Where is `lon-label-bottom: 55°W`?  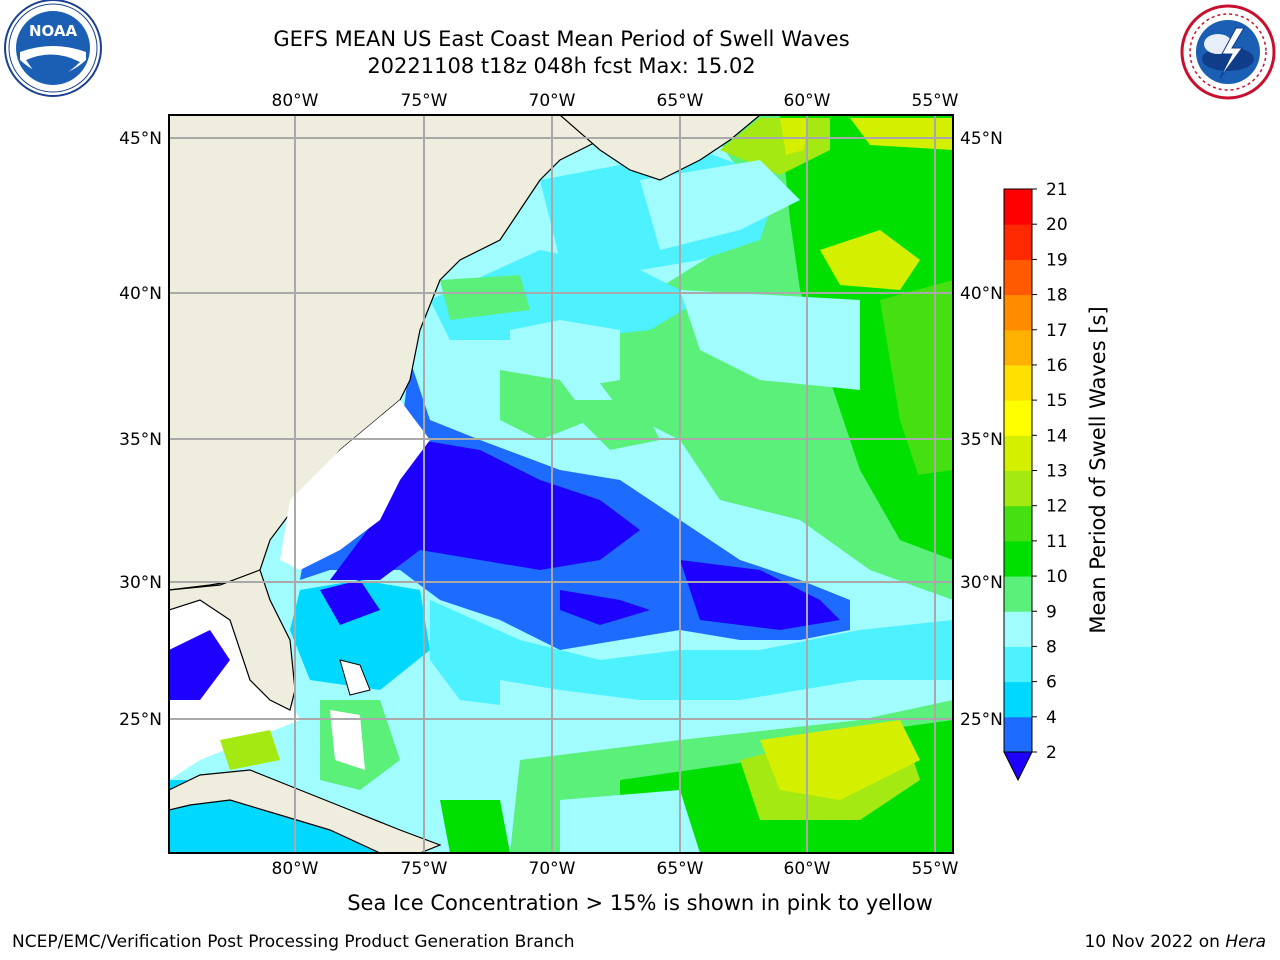
lon-label-bottom: 55°W is located at coordinates (935, 869).